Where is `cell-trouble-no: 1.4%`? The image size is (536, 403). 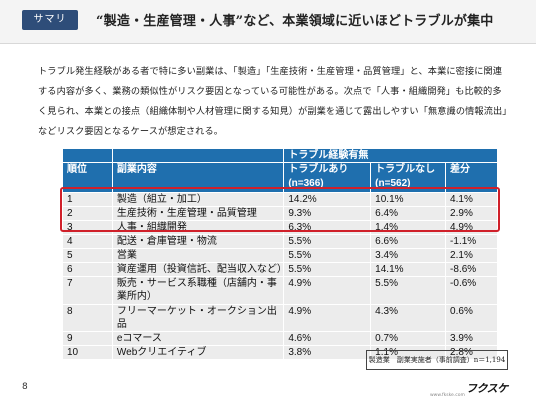 cell-trouble-no: 1.4% is located at coordinates (408, 227).